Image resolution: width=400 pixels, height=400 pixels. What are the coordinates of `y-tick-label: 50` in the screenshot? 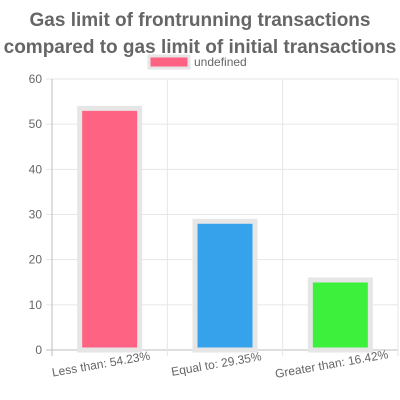 It's located at (36, 124).